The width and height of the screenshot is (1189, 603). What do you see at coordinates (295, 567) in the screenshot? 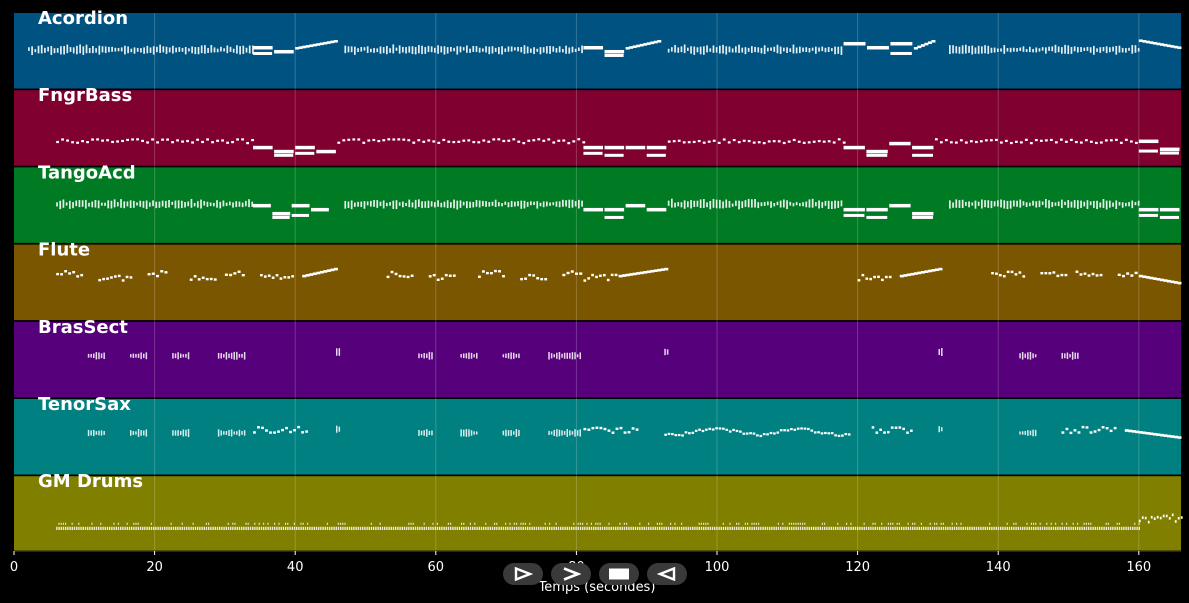
I see `x-tick-label: 40` at bounding box center [295, 567].